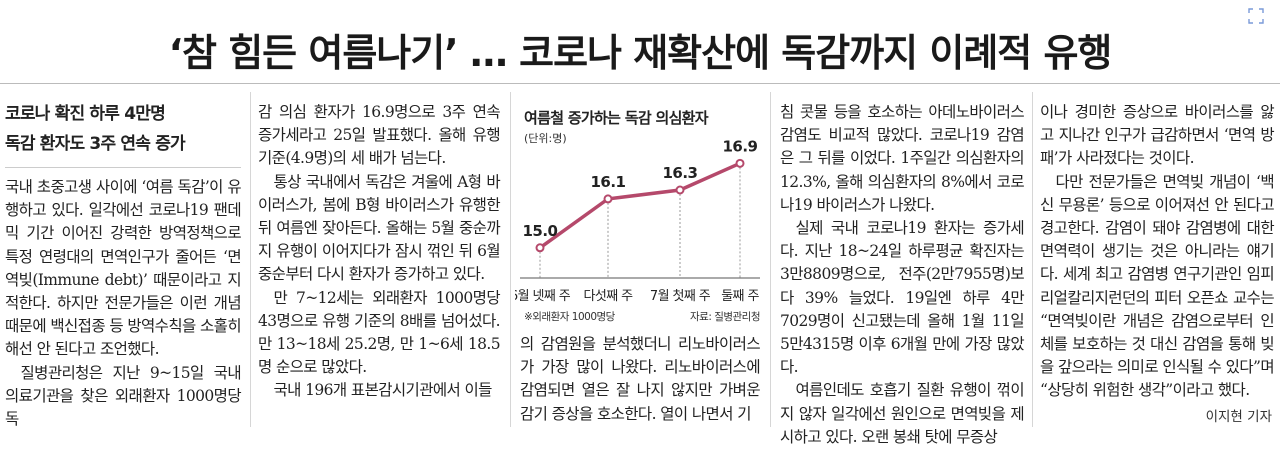 The height and width of the screenshot is (449, 1280). What do you see at coordinates (545, 138) in the screenshot?
I see `chart-unit: (단위:명)` at bounding box center [545, 138].